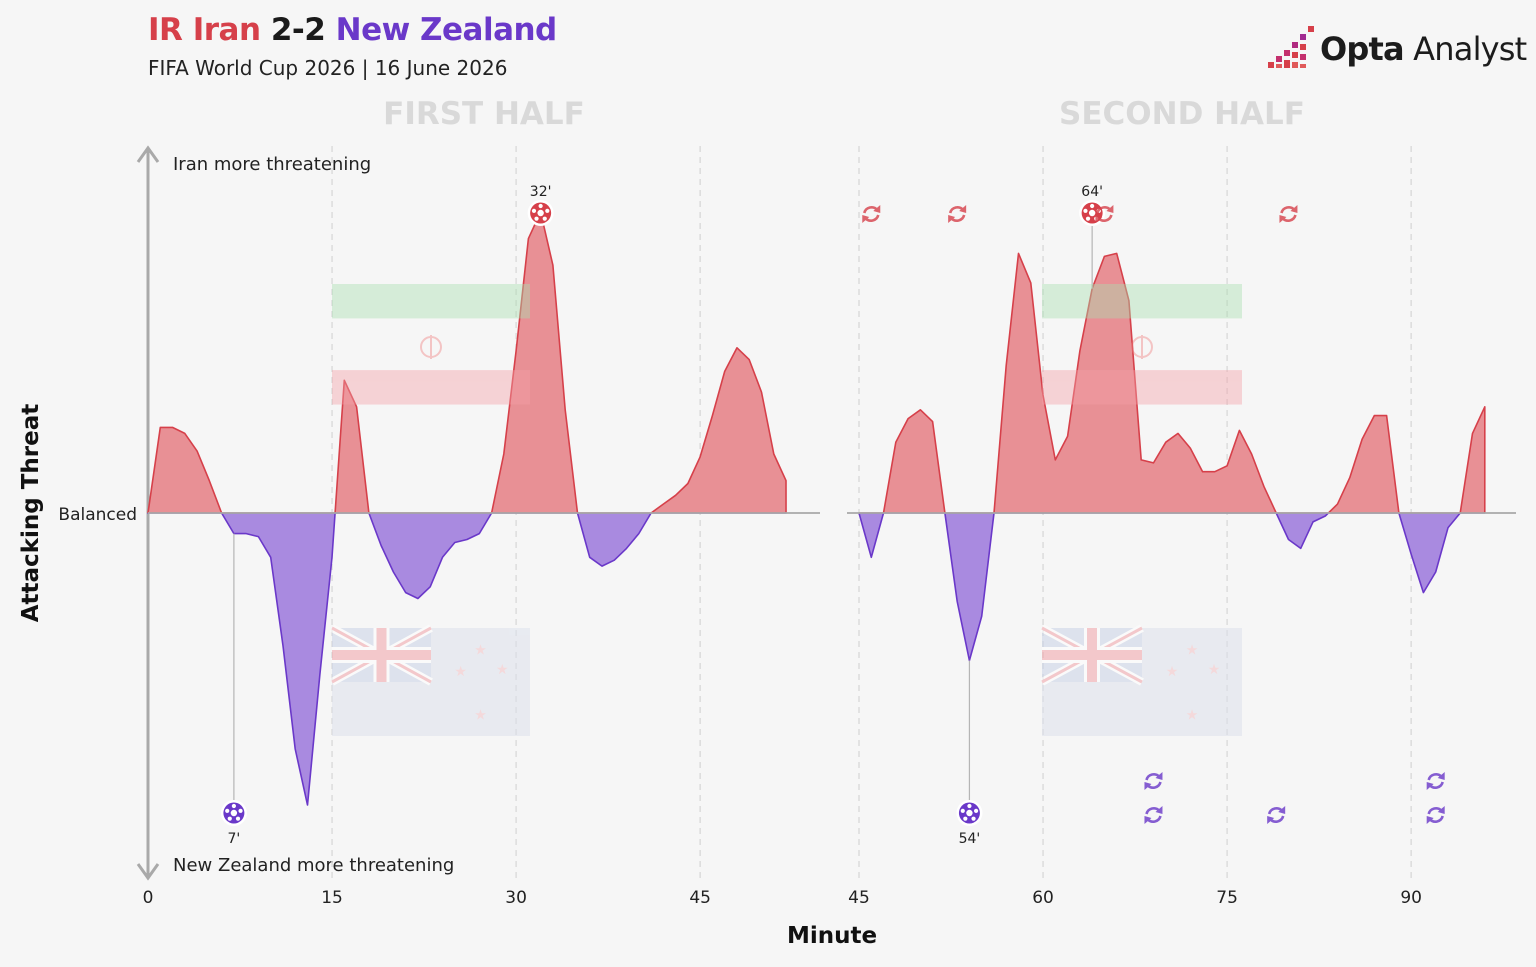 The height and width of the screenshot is (967, 1536). Describe the element at coordinates (328, 68) in the screenshot. I see `match-subtitle: FIFA World Cup 2026 | 16 June 2026` at that location.